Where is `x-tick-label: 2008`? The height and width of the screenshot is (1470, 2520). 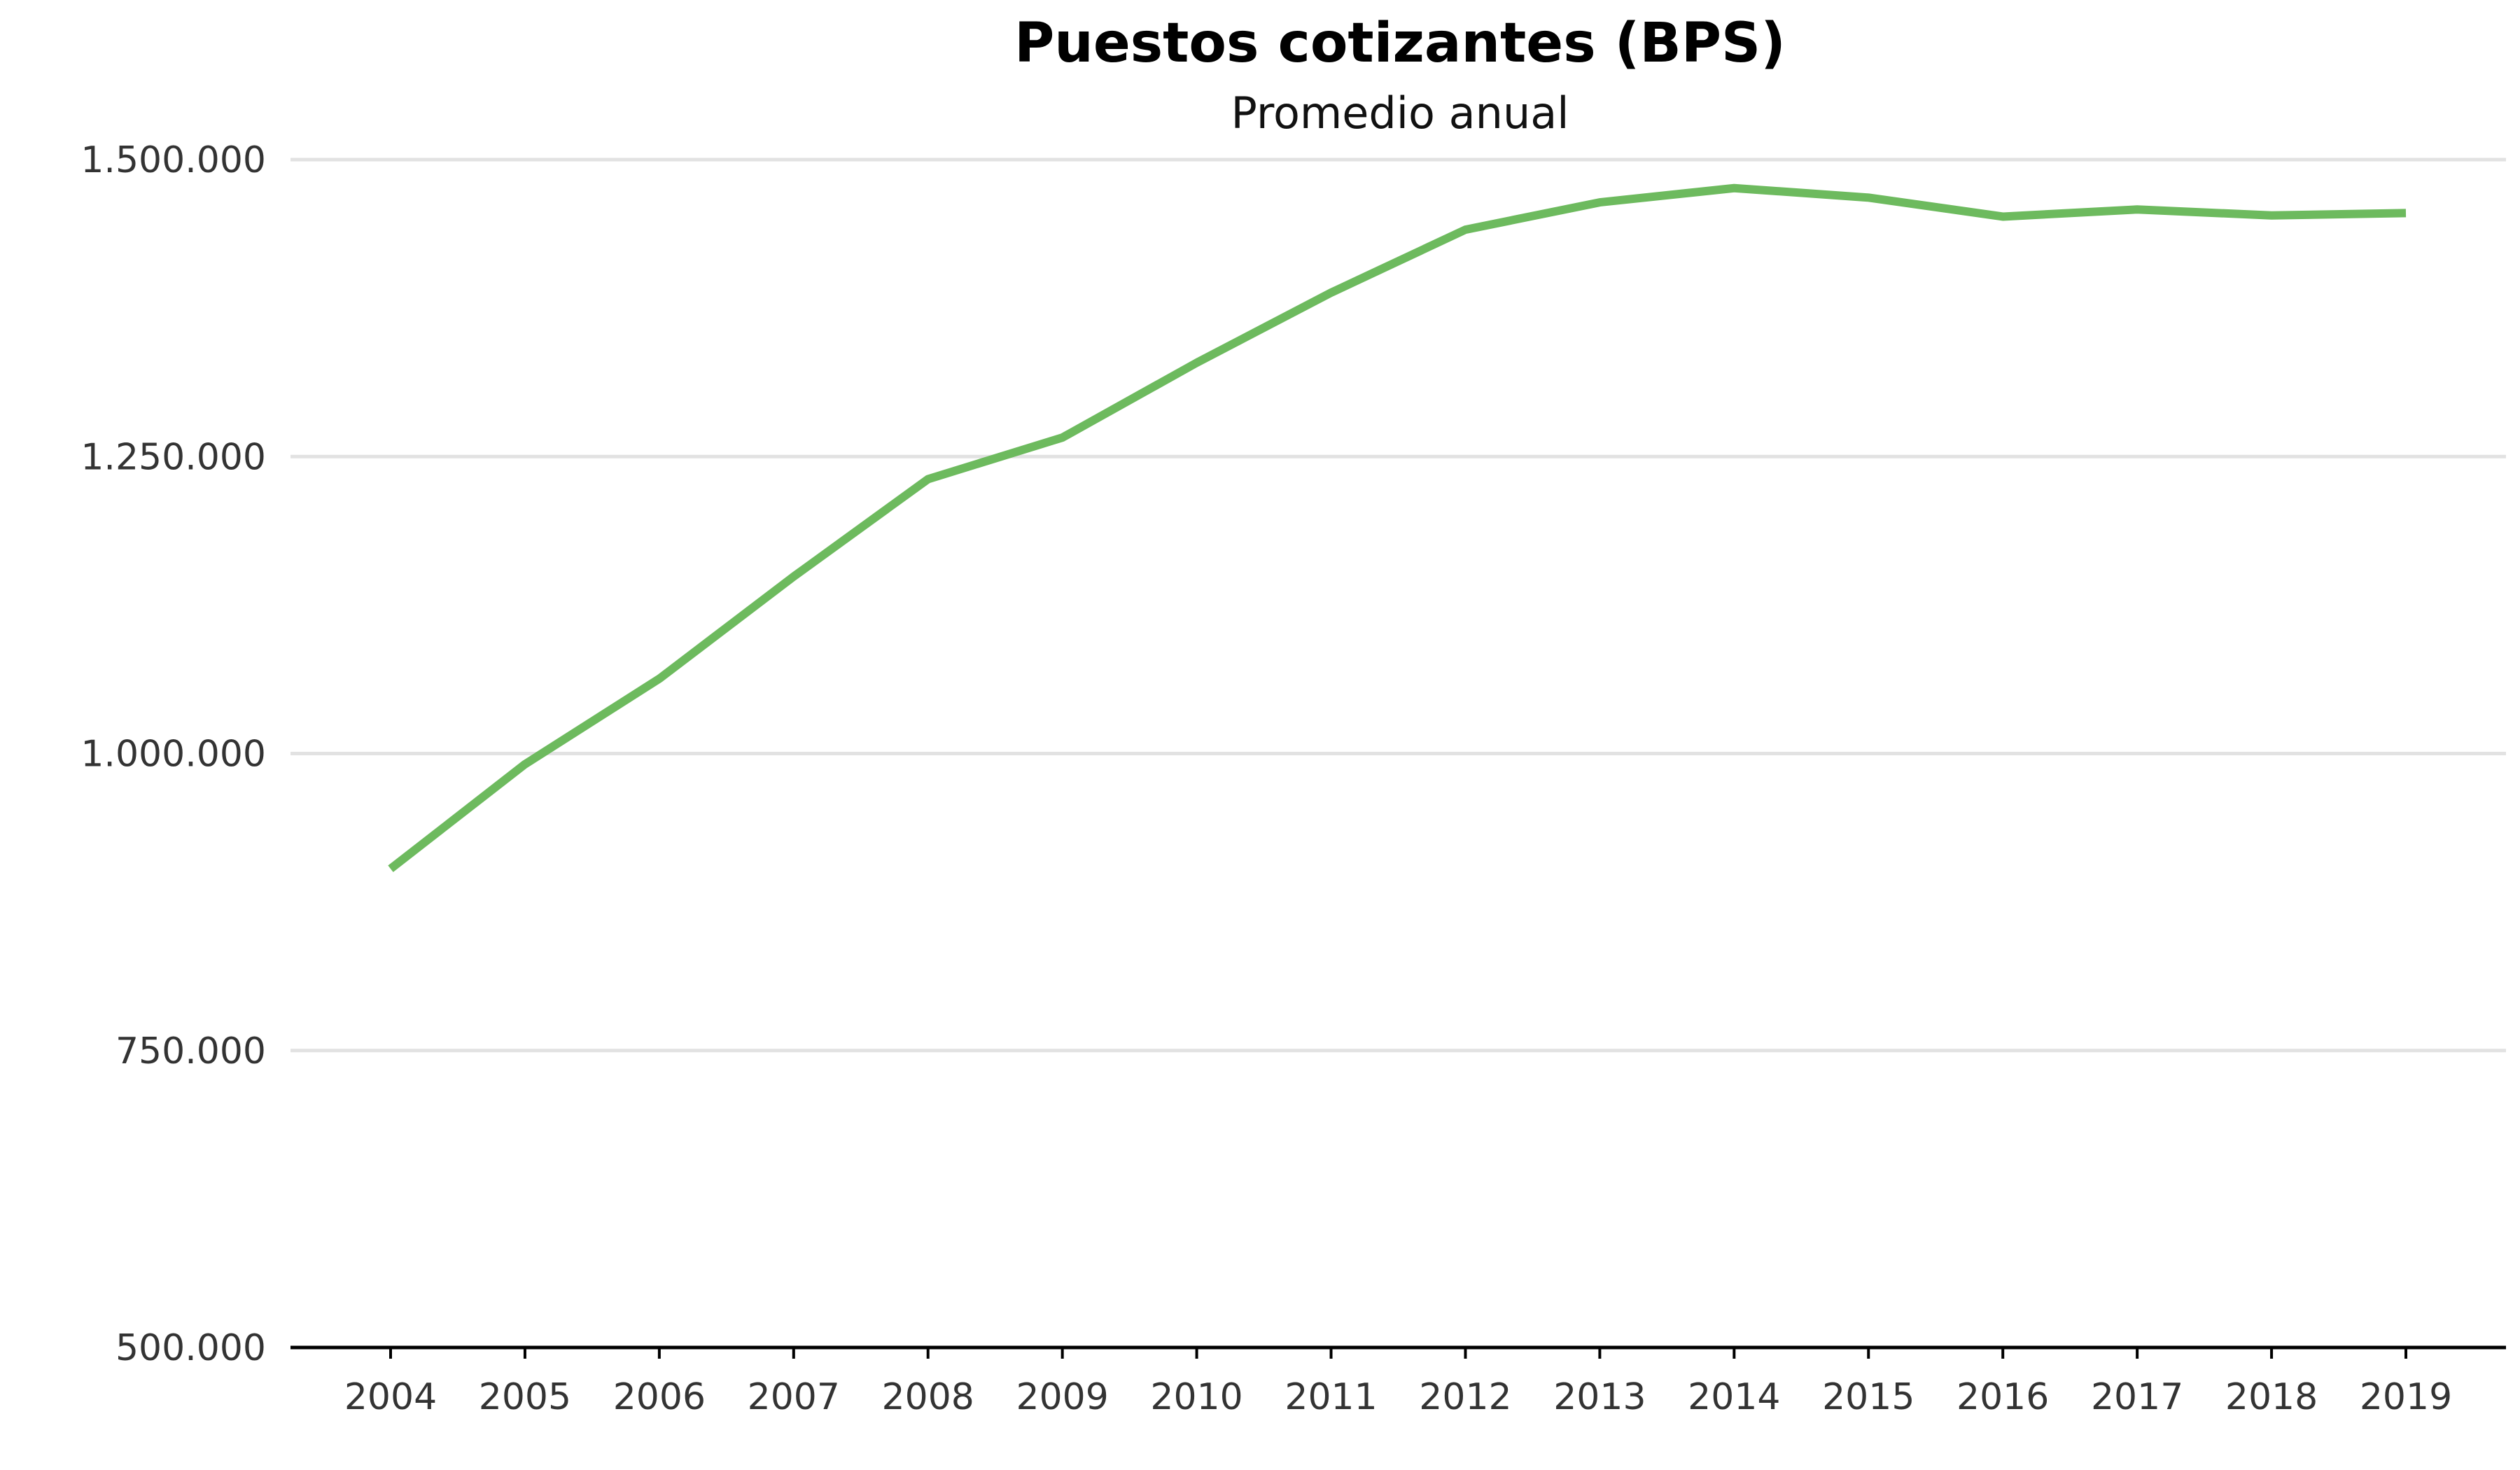 x-tick-label: 2008 is located at coordinates (928, 1397).